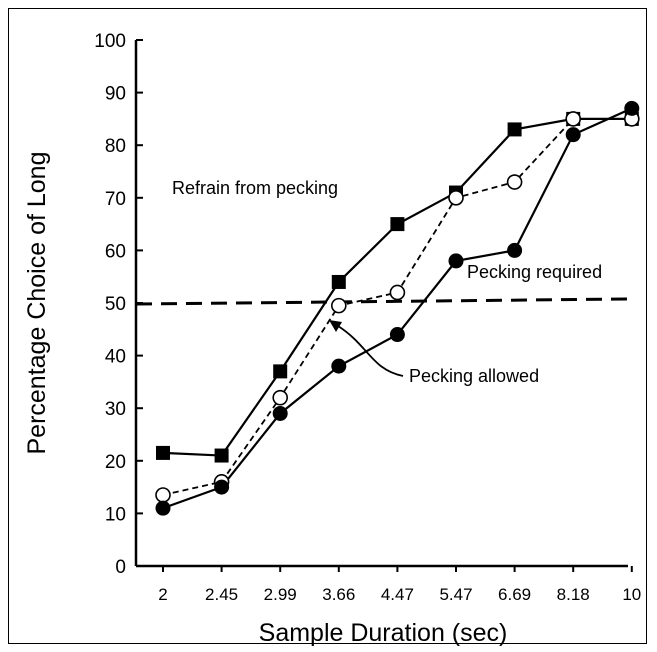 This screenshot has width=657, height=652. What do you see at coordinates (115, 146) in the screenshot?
I see `y-tick-label: 80` at bounding box center [115, 146].